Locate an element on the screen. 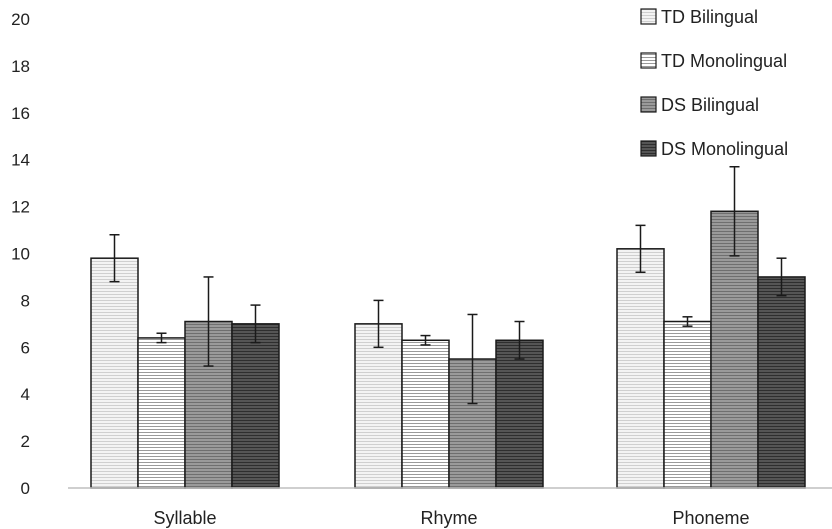 This screenshot has width=832, height=529. y-tick-label: 16 is located at coordinates (20, 113).